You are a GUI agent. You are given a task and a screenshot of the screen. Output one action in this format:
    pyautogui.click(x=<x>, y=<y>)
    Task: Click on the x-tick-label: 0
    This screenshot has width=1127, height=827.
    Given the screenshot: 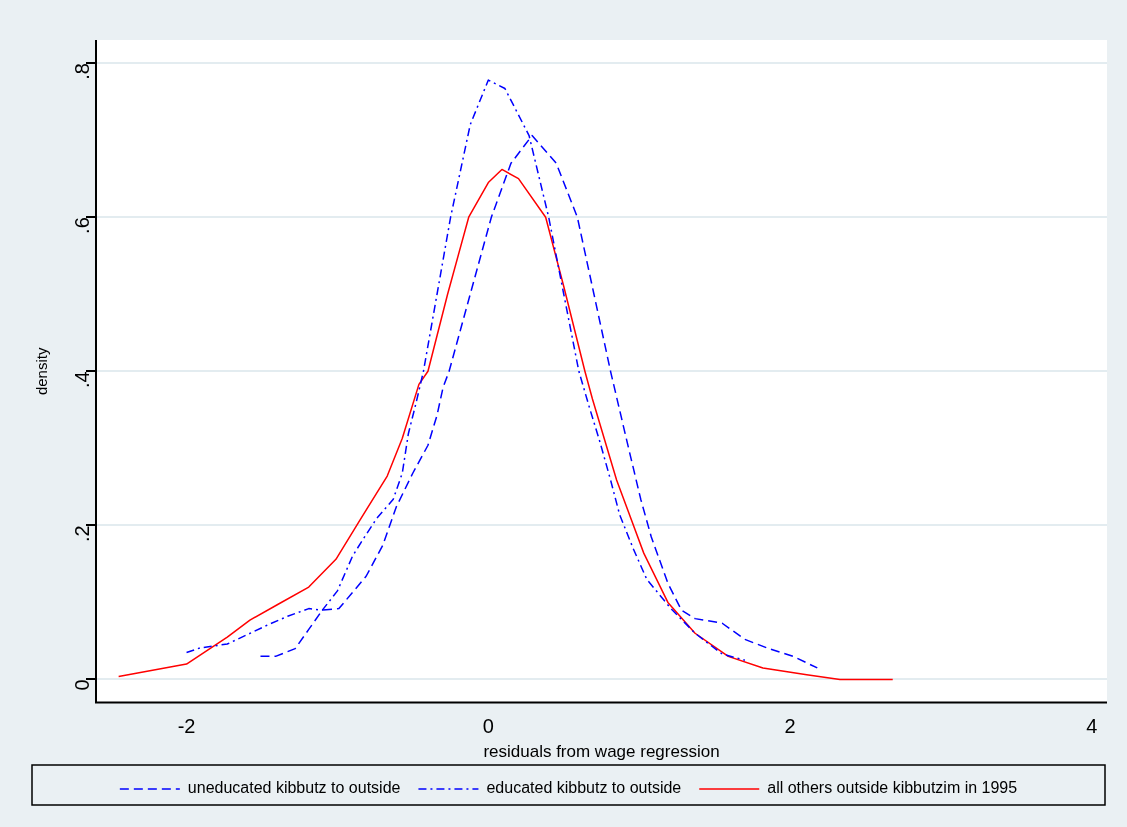 What is the action you would take?
    pyautogui.click(x=488, y=726)
    